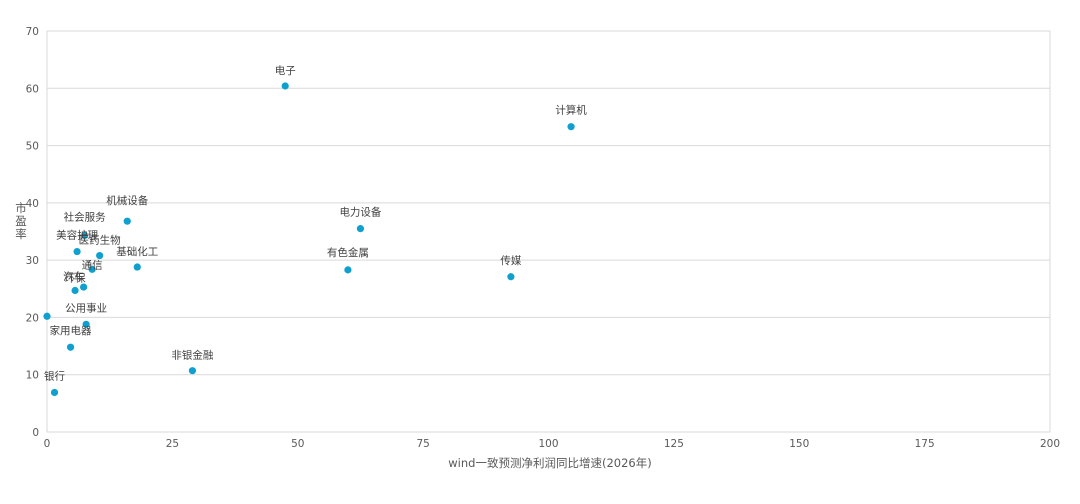 This screenshot has height=504, width=1080. I want to click on data-label: 机械设备, so click(127, 200).